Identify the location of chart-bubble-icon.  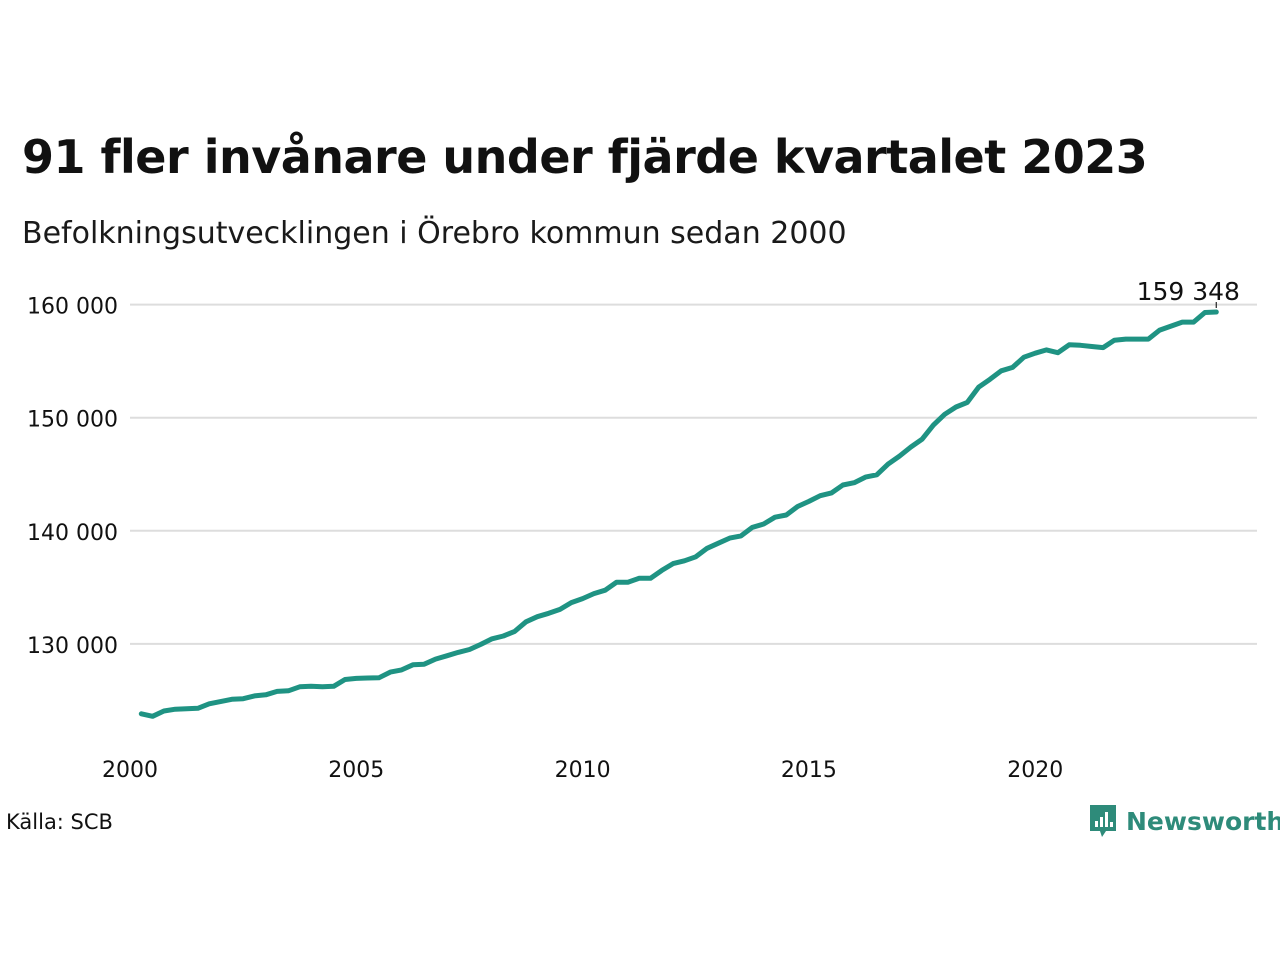
(1103, 821).